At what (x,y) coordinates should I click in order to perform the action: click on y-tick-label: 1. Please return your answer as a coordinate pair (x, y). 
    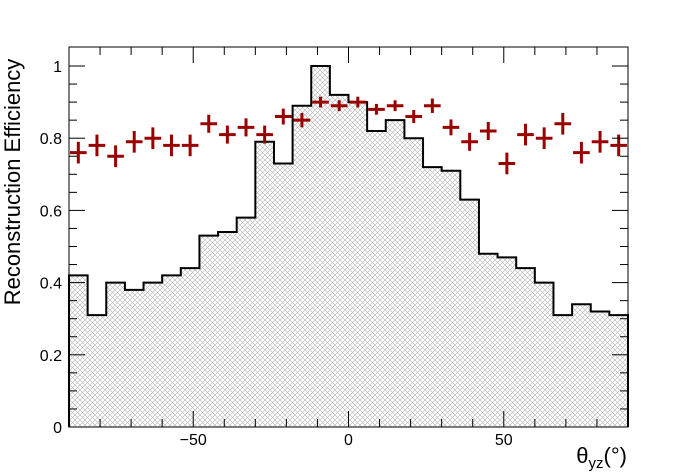
    Looking at the image, I should click on (57, 67).